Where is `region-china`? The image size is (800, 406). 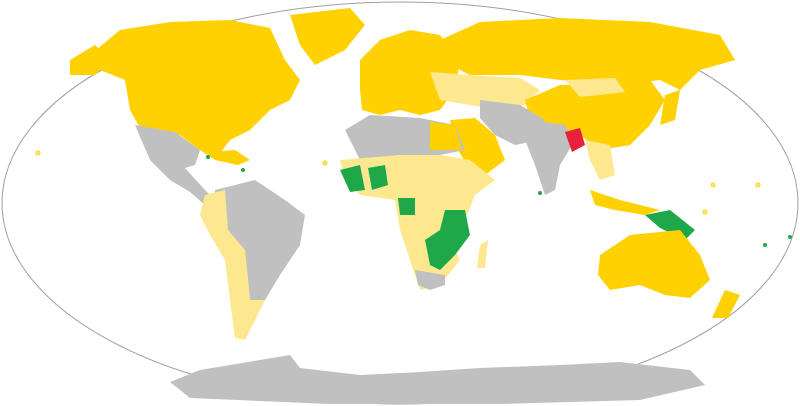
region-china is located at coordinates (595, 115).